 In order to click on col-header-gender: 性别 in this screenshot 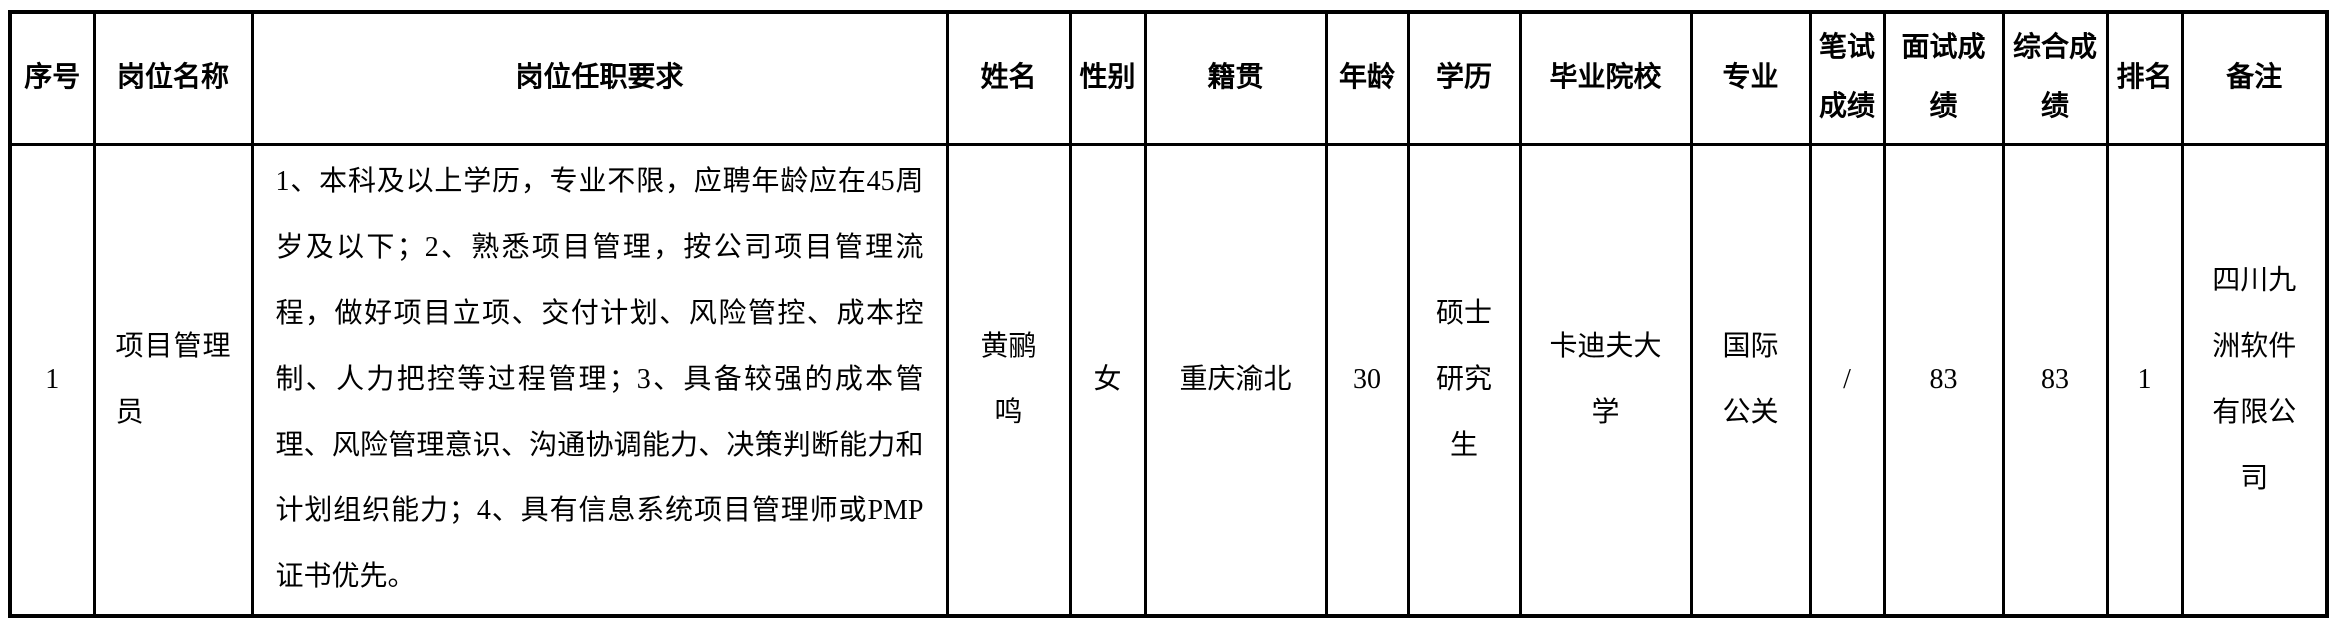, I will do `click(1107, 78)`.